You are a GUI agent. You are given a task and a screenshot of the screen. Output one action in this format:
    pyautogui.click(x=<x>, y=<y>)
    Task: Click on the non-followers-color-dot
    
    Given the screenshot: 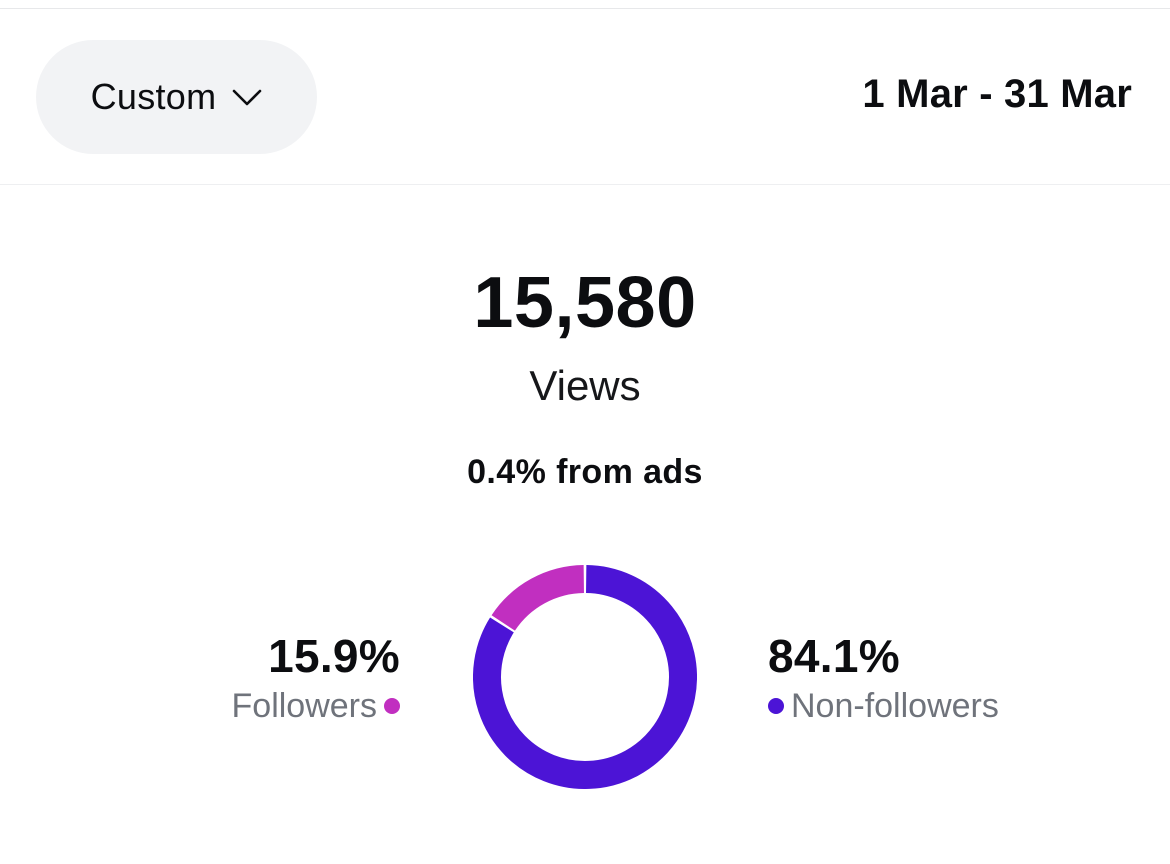 What is the action you would take?
    pyautogui.click(x=776, y=706)
    